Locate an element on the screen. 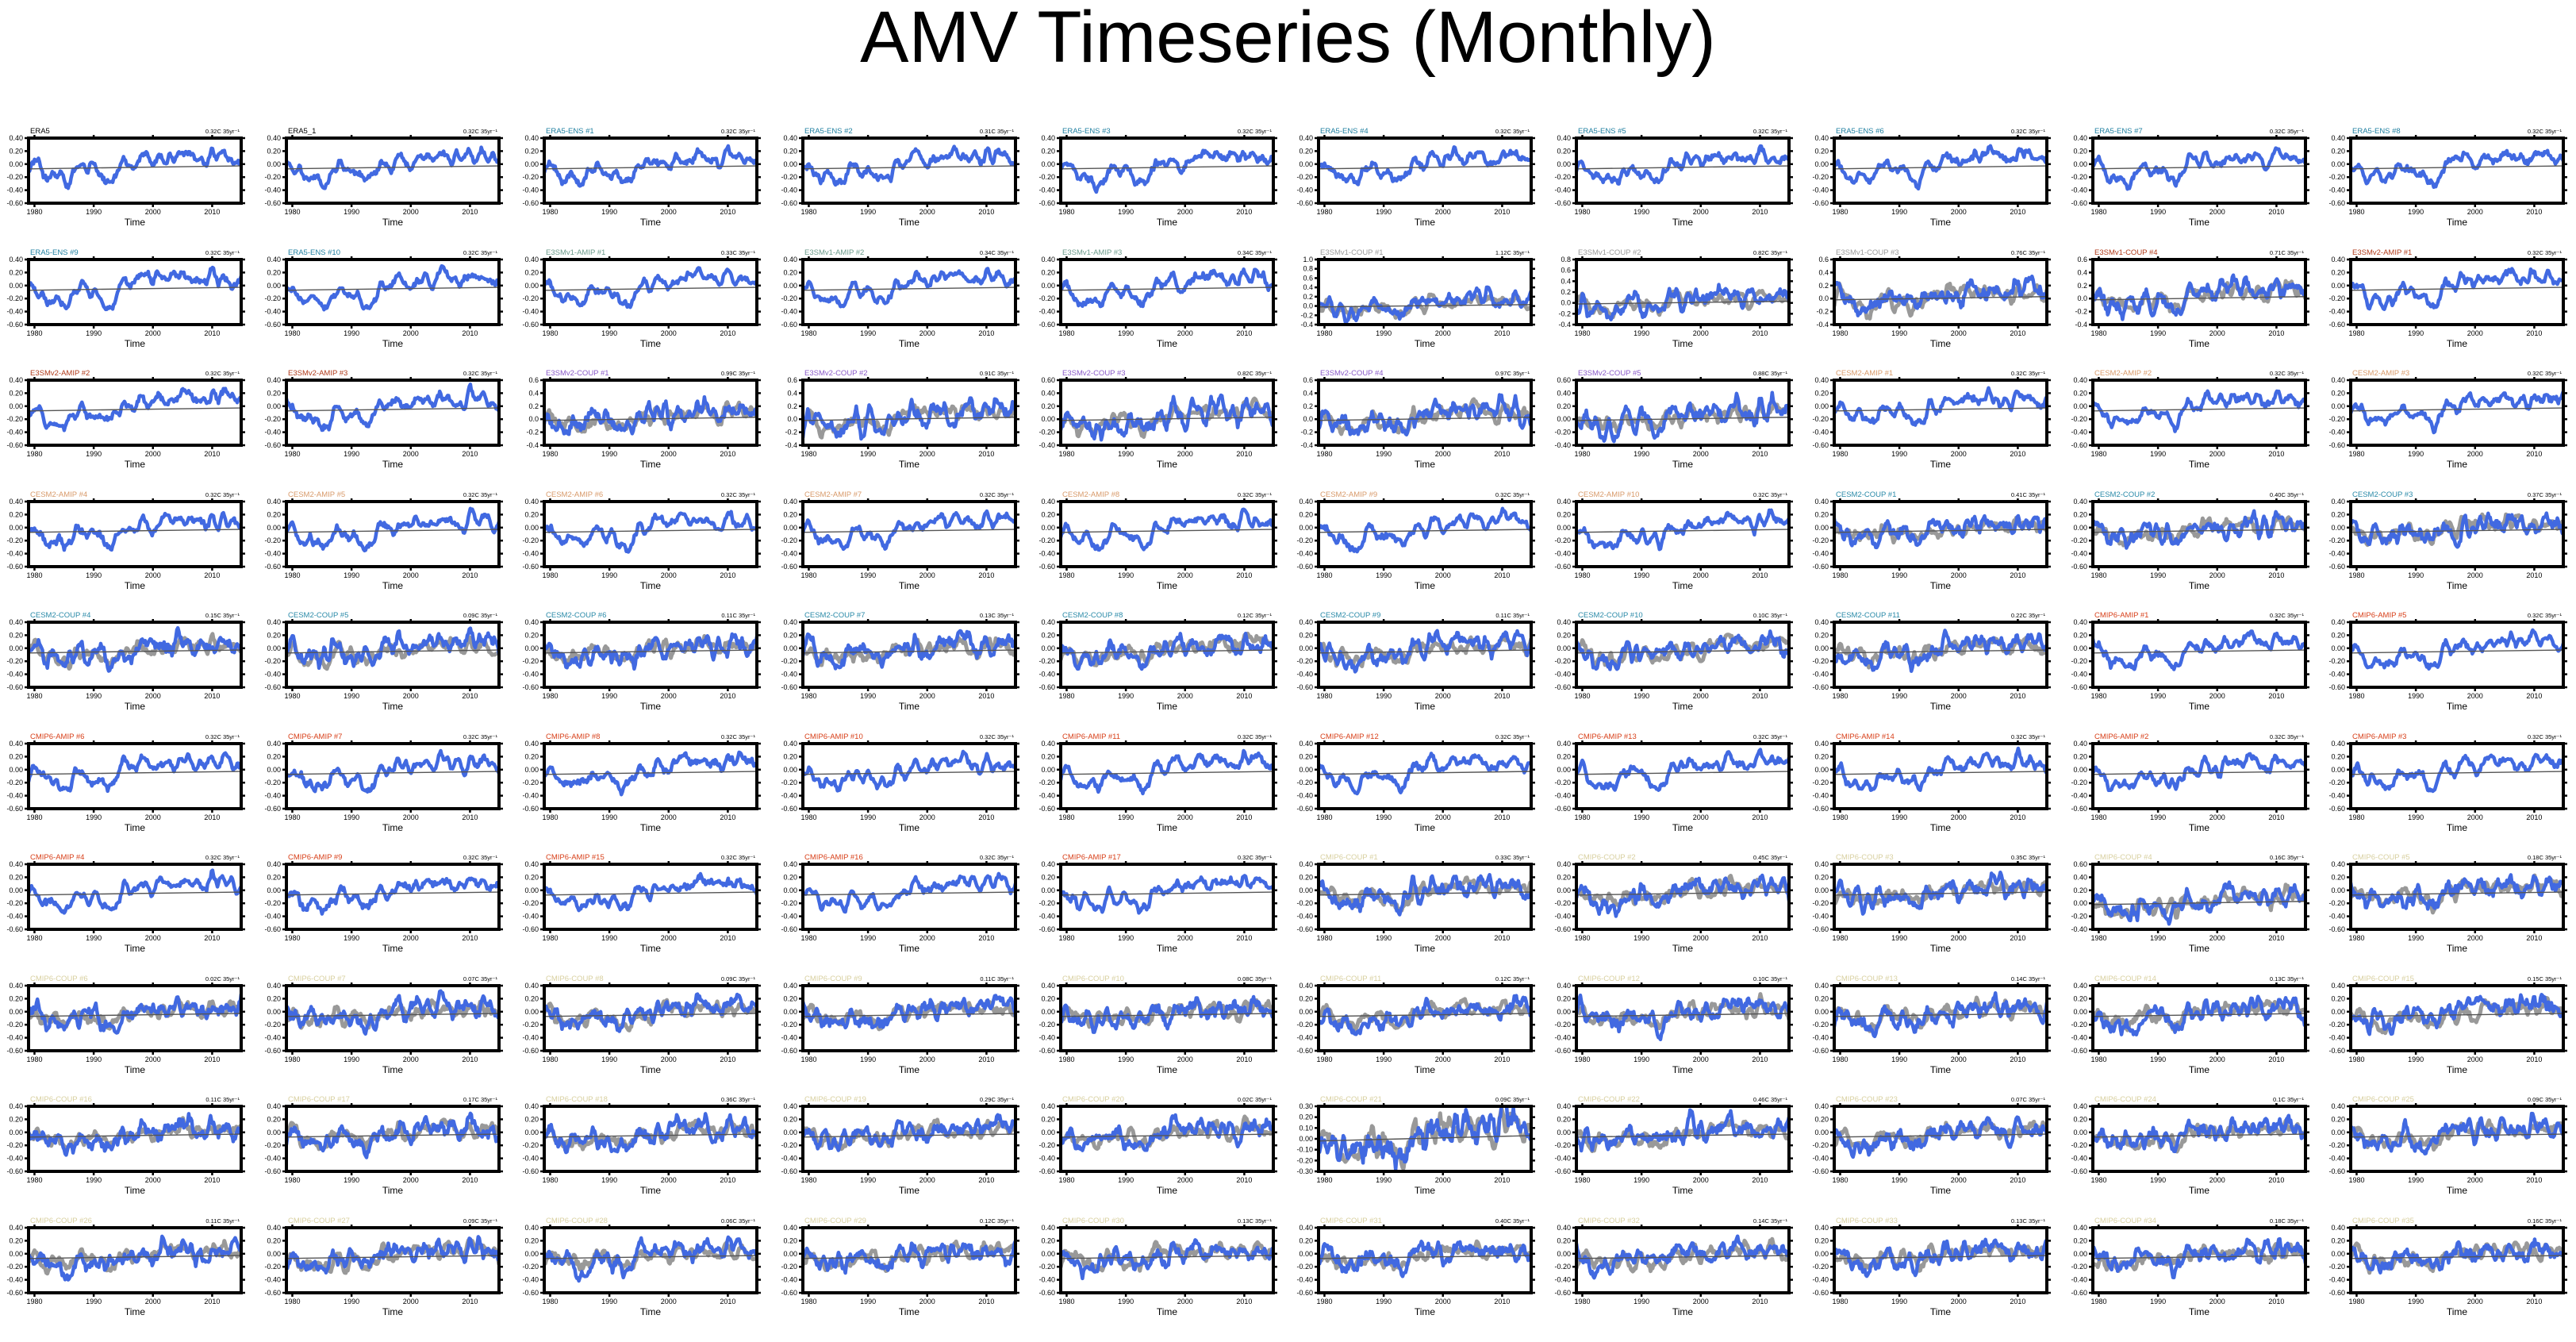 This screenshot has width=2576, height=1342. y-tick-label: 0.2 is located at coordinates (1824, 285).